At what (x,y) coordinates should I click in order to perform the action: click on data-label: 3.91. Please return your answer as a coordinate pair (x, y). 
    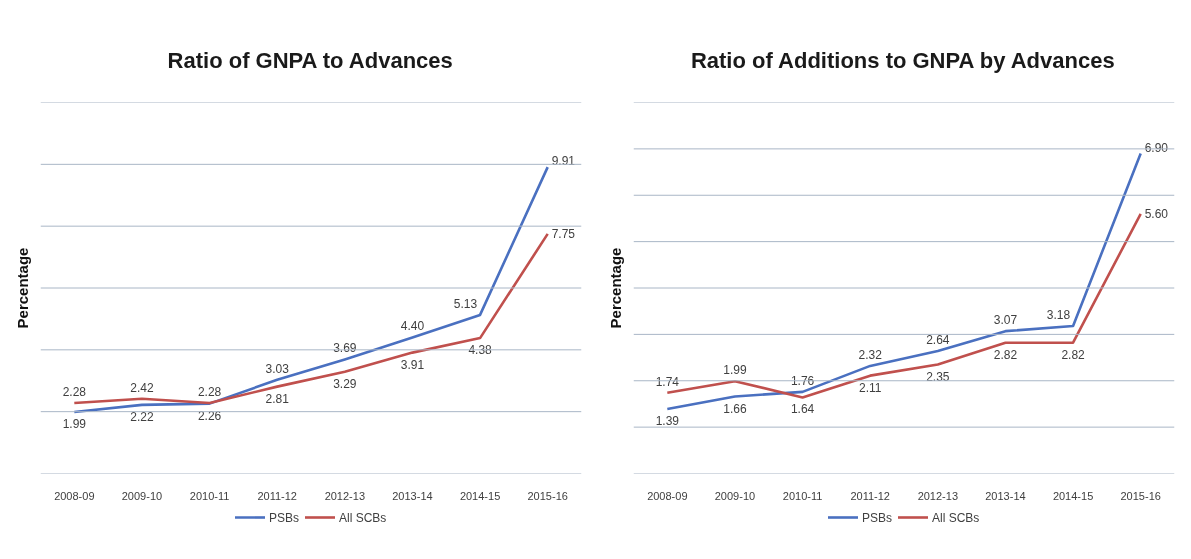
    Looking at the image, I should click on (412, 364).